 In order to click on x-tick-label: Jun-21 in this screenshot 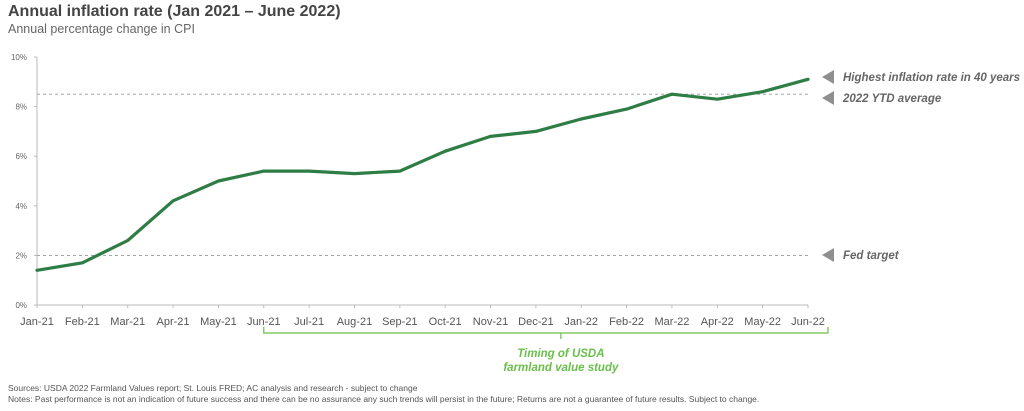, I will do `click(264, 322)`.